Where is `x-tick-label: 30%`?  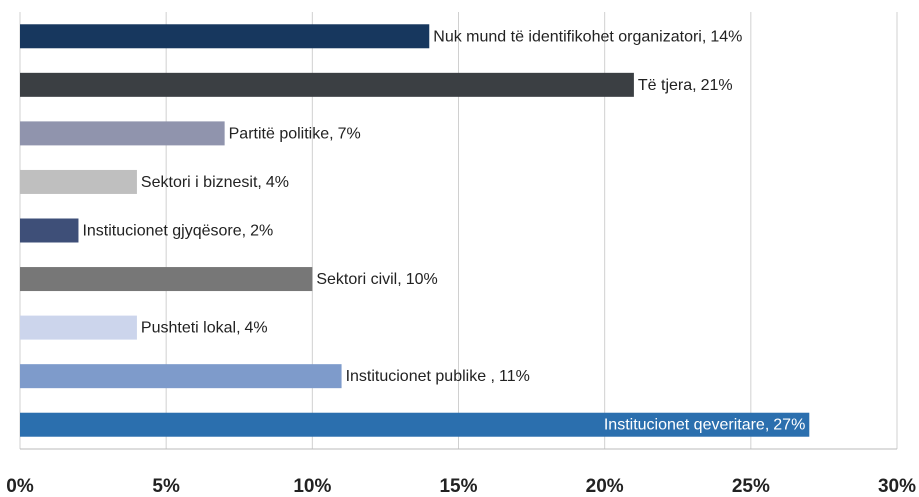 x-tick-label: 30% is located at coordinates (897, 486).